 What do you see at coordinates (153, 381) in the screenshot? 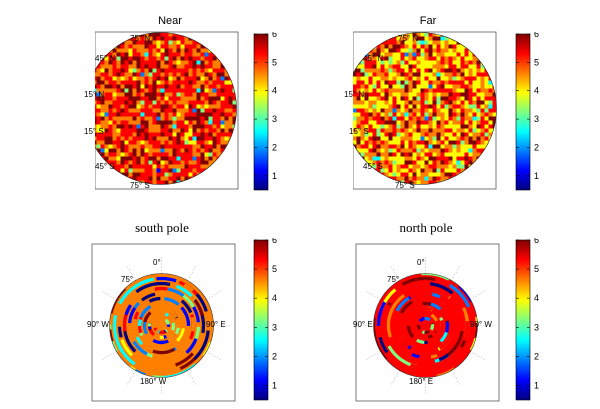
I see `lon-label-bottom: 180° W` at bounding box center [153, 381].